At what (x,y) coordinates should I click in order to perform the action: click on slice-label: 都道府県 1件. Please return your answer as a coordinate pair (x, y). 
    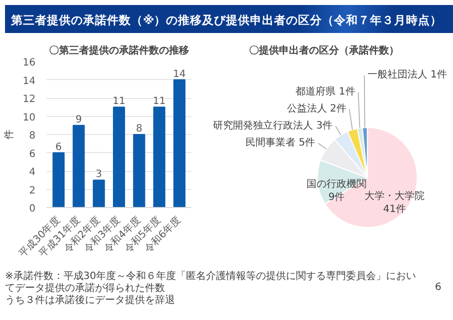
    Looking at the image, I should click on (326, 92).